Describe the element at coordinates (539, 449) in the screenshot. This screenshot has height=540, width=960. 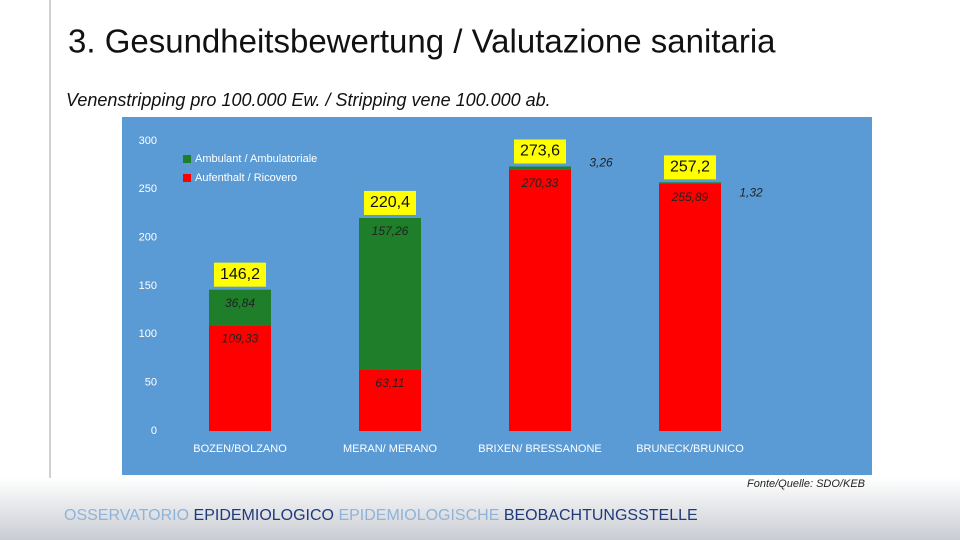
I see `x-tick-label: BRIXEN/ BRESSANONE` at that location.